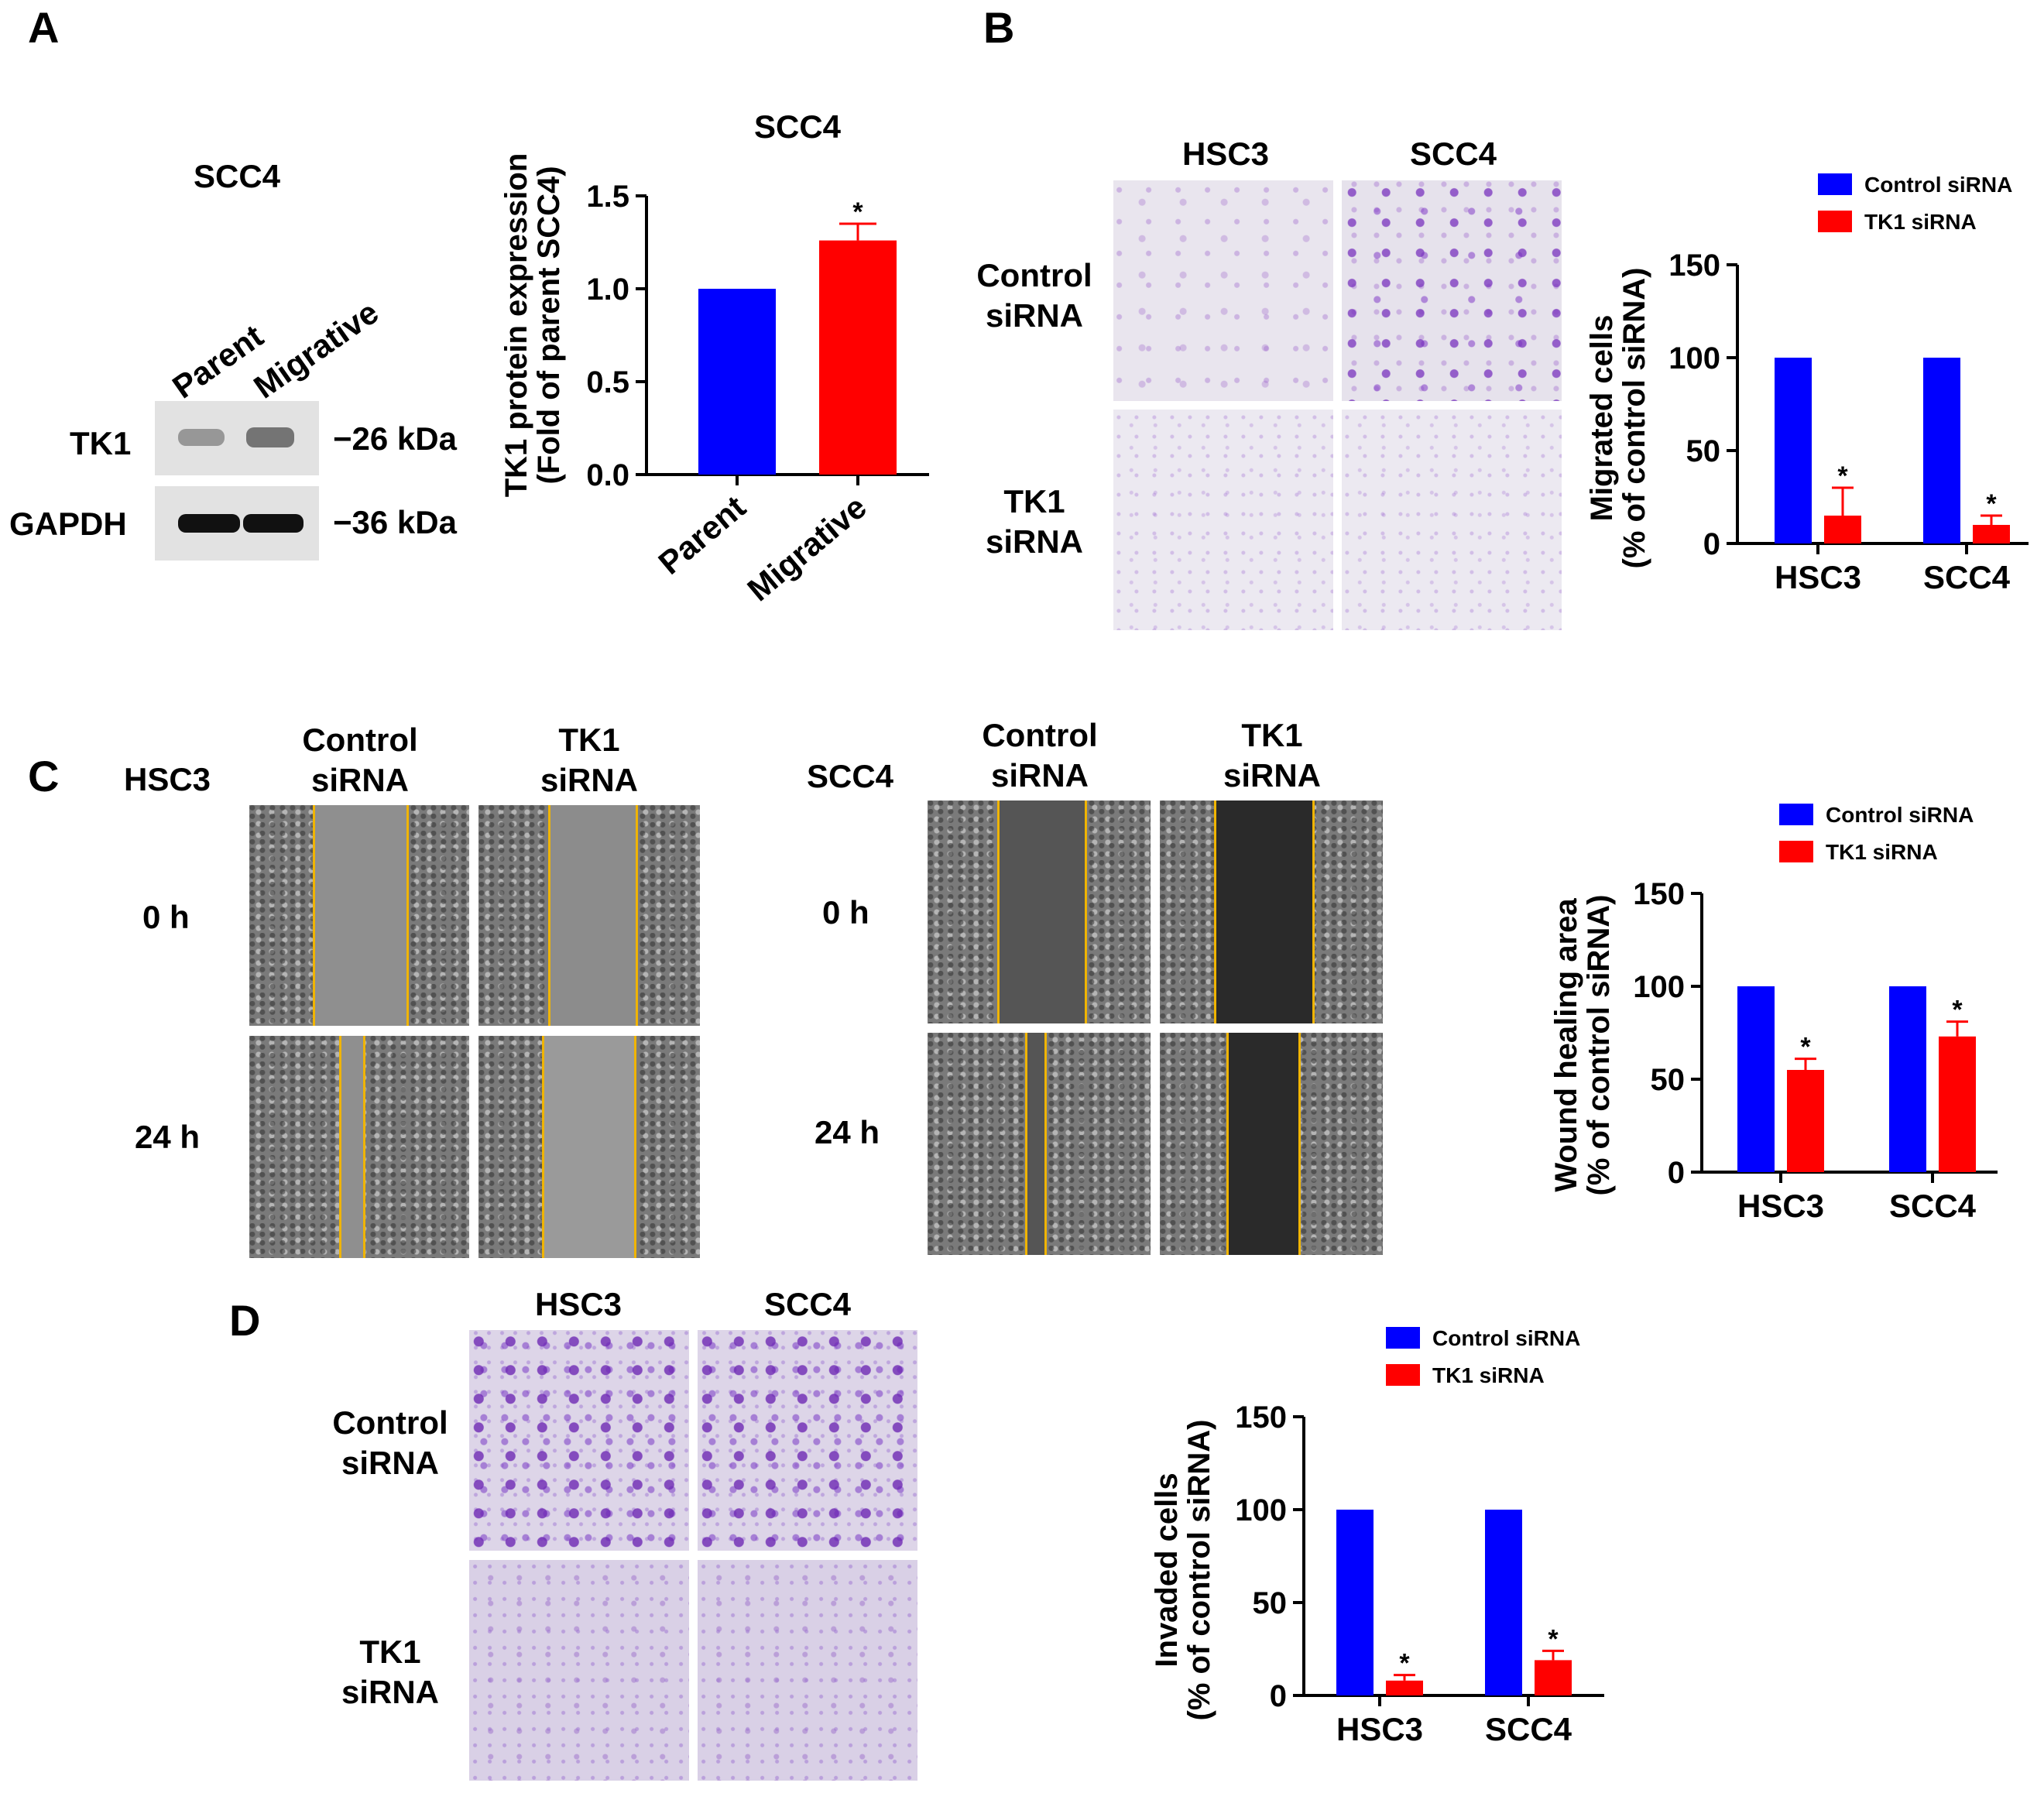 The width and height of the screenshot is (2044, 1793). What do you see at coordinates (390, 1672) in the screenshot?
I see `d-row-header-tk1: TK1 siRNA` at bounding box center [390, 1672].